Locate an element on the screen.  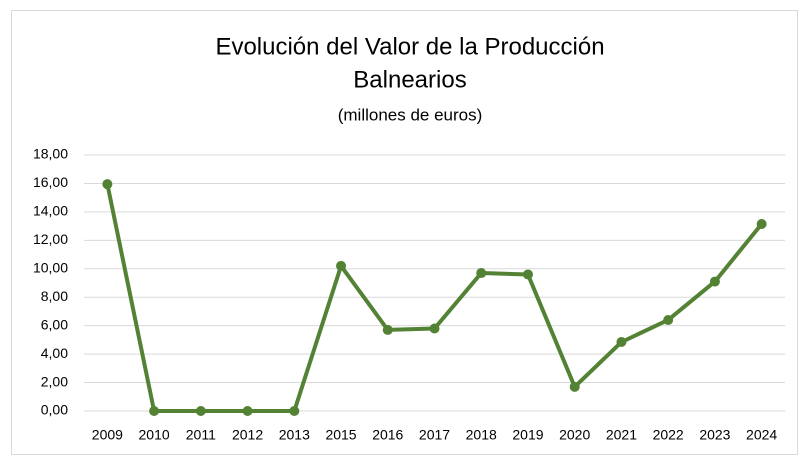
chart-title: Balnearios is located at coordinates (409, 79).